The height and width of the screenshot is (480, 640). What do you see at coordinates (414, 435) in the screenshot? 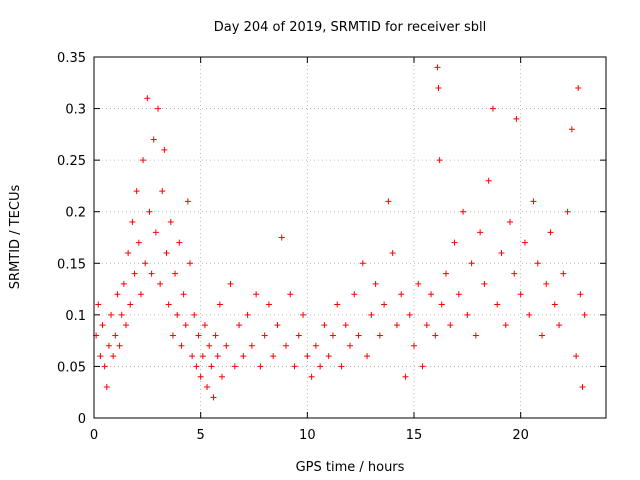
I see `x-tick-label: 15` at bounding box center [414, 435].